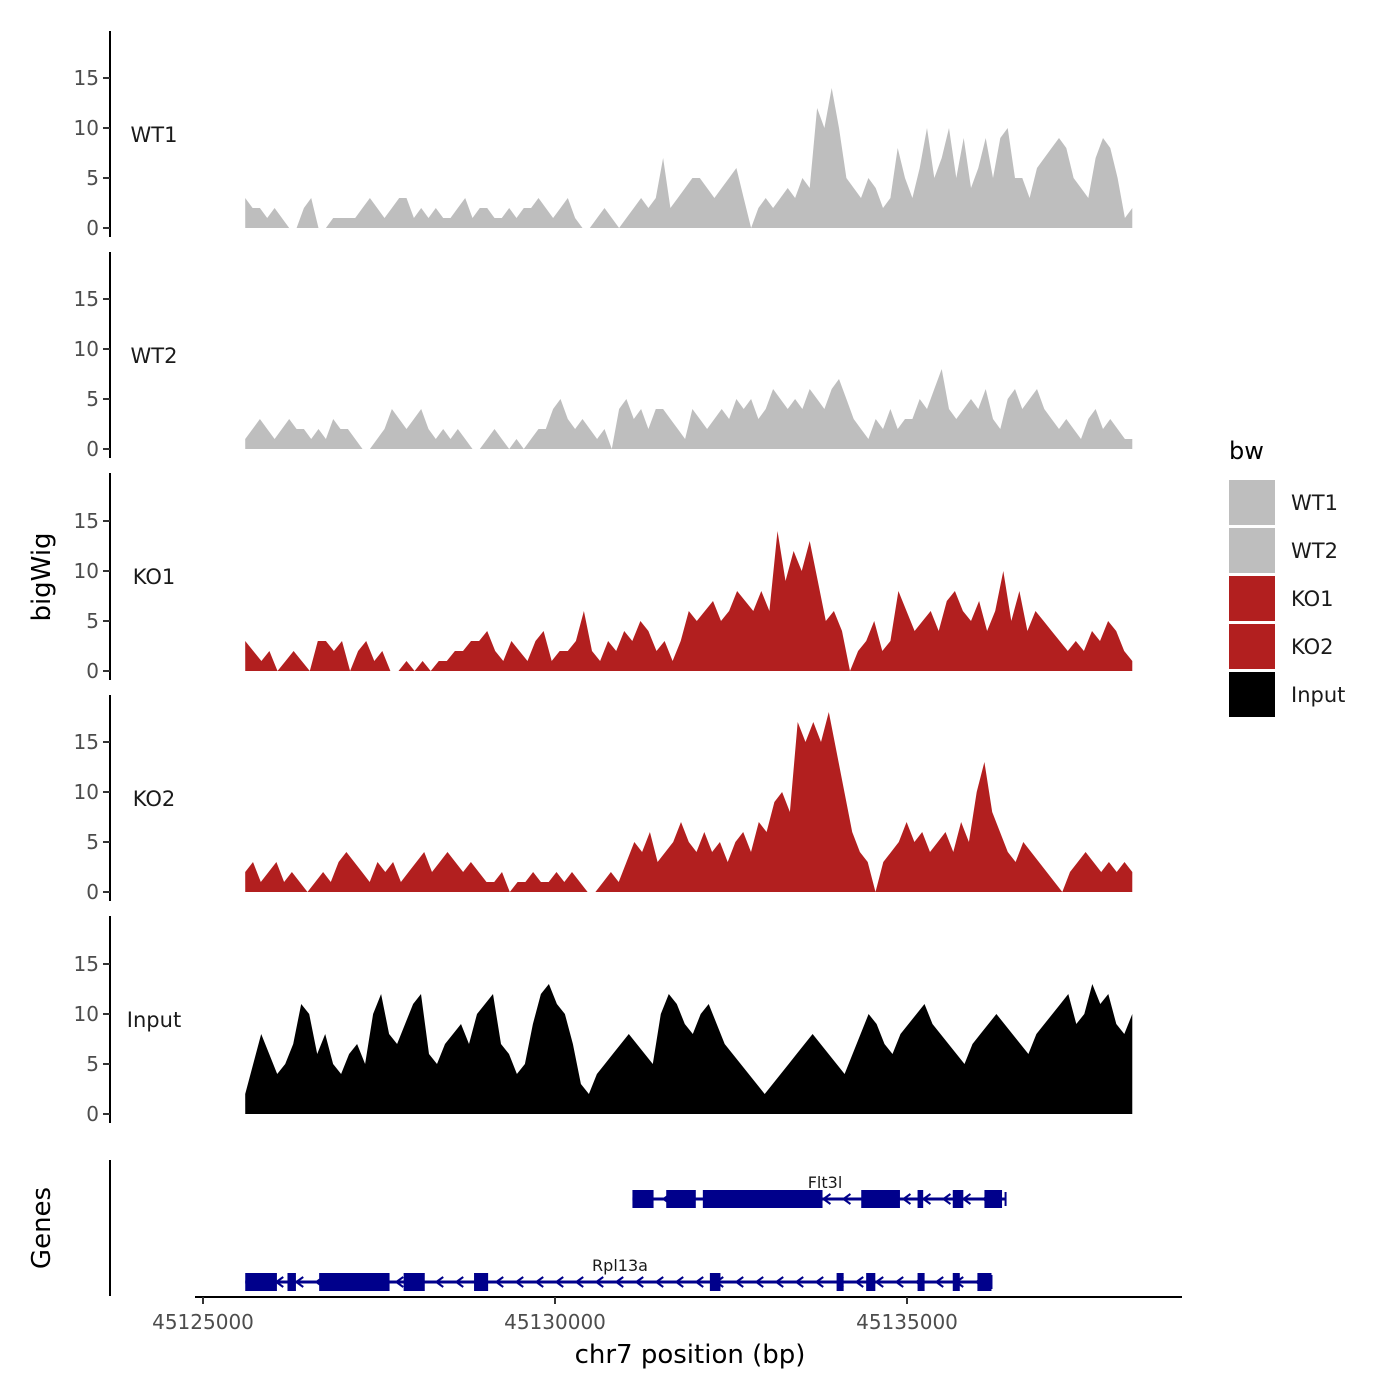 The height and width of the screenshot is (1400, 1400). Describe the element at coordinates (603, 356) in the screenshot. I see `track-wt2: 0 5 10 15 WT2` at that location.